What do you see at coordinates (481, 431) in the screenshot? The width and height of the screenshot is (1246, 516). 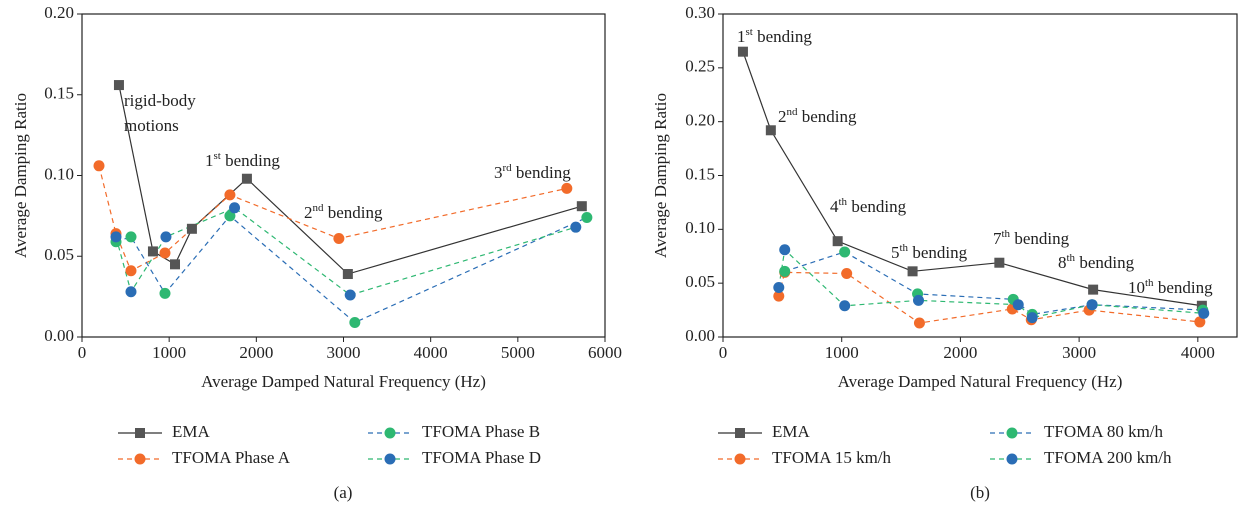 I see `legend-label: TFOMA Phase B` at bounding box center [481, 431].